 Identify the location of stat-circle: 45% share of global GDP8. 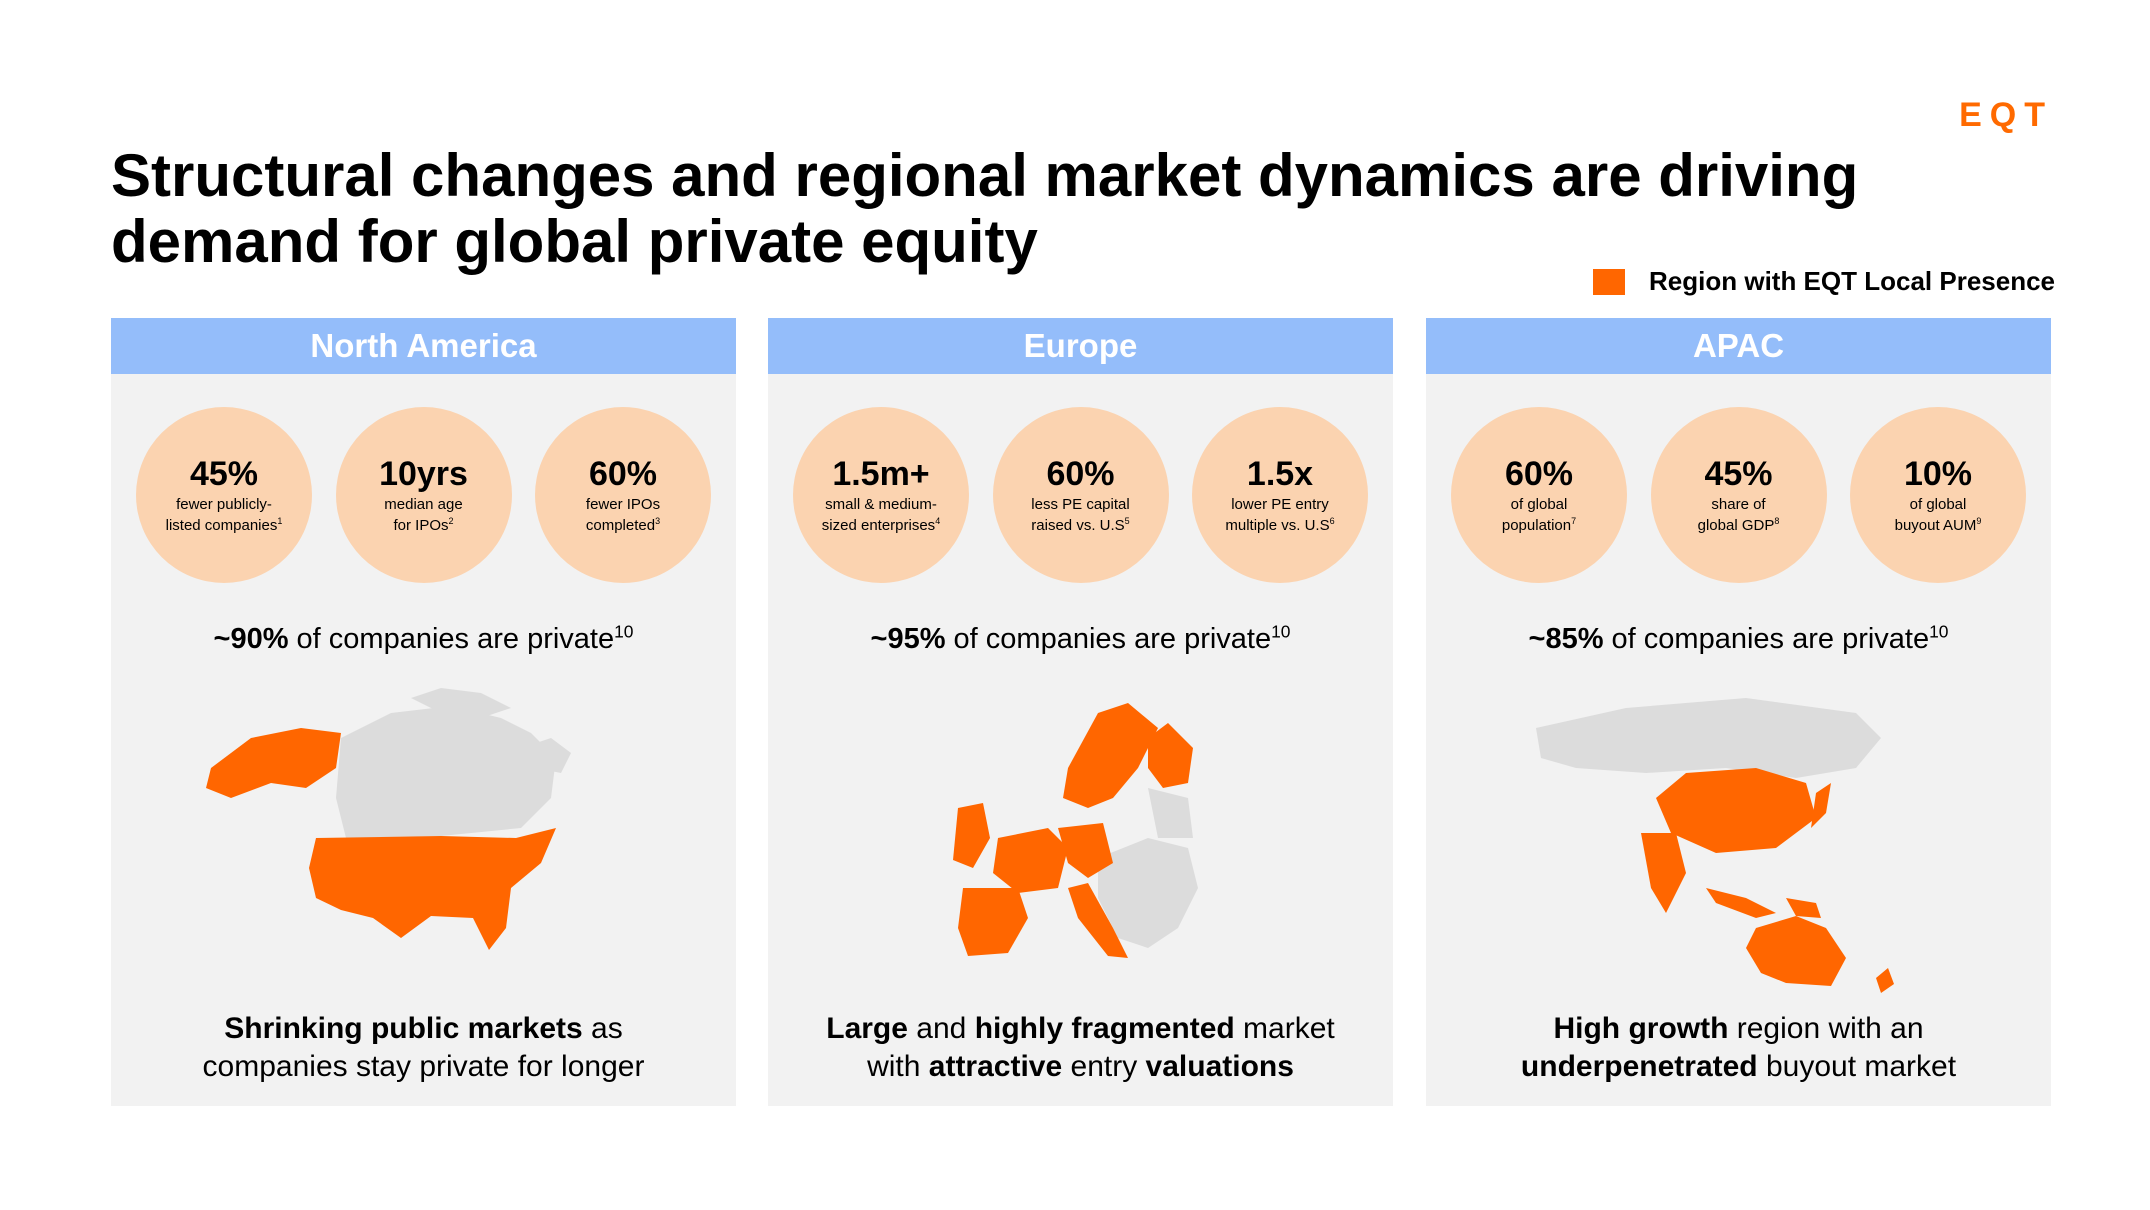
(1738, 495).